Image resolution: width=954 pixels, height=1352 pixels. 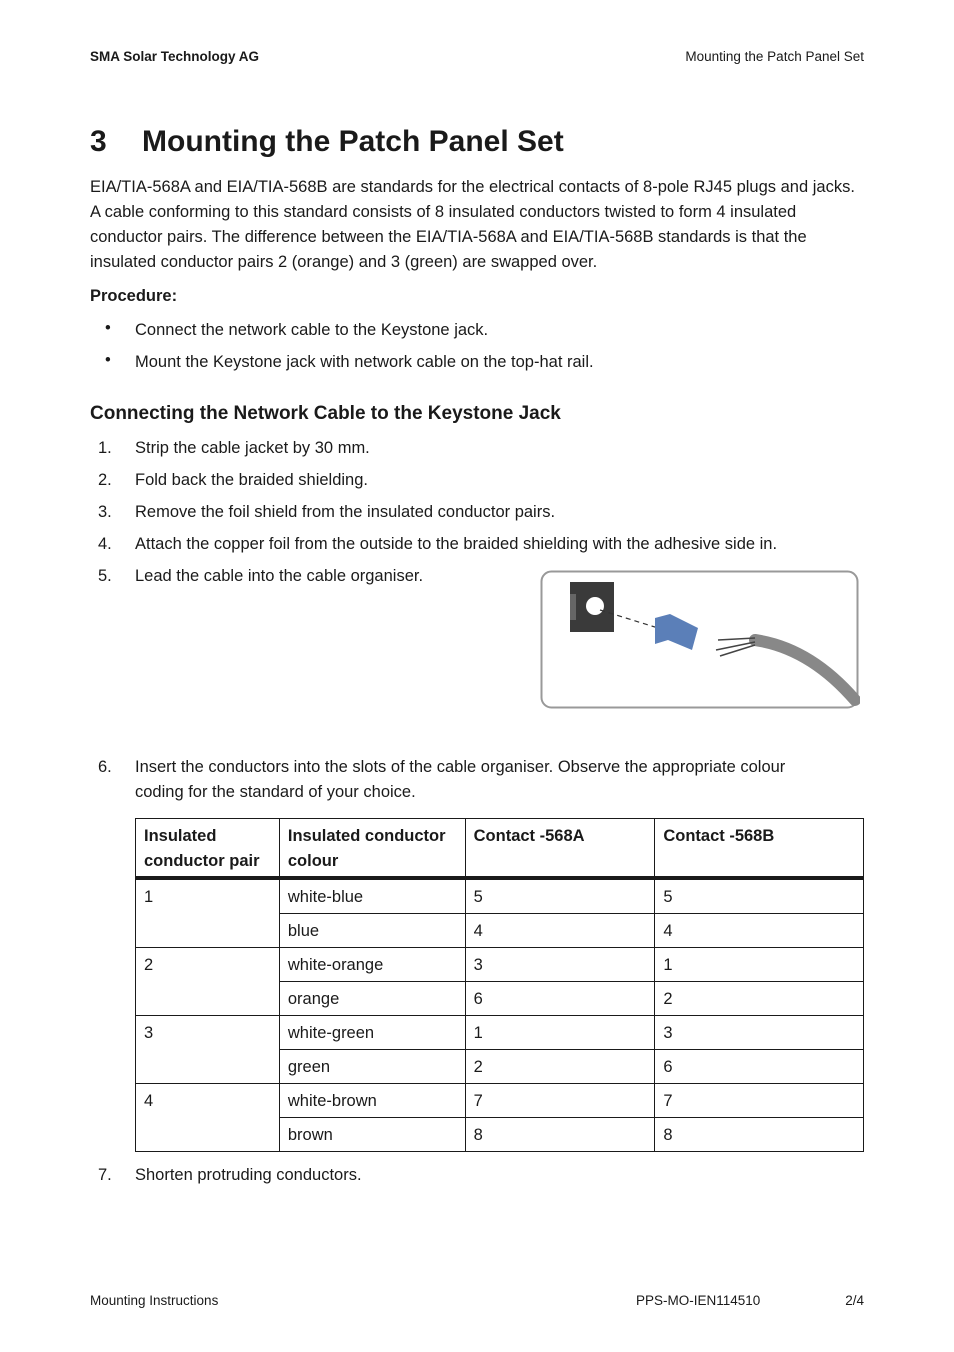 I want to click on step-number: 3., so click(x=105, y=512).